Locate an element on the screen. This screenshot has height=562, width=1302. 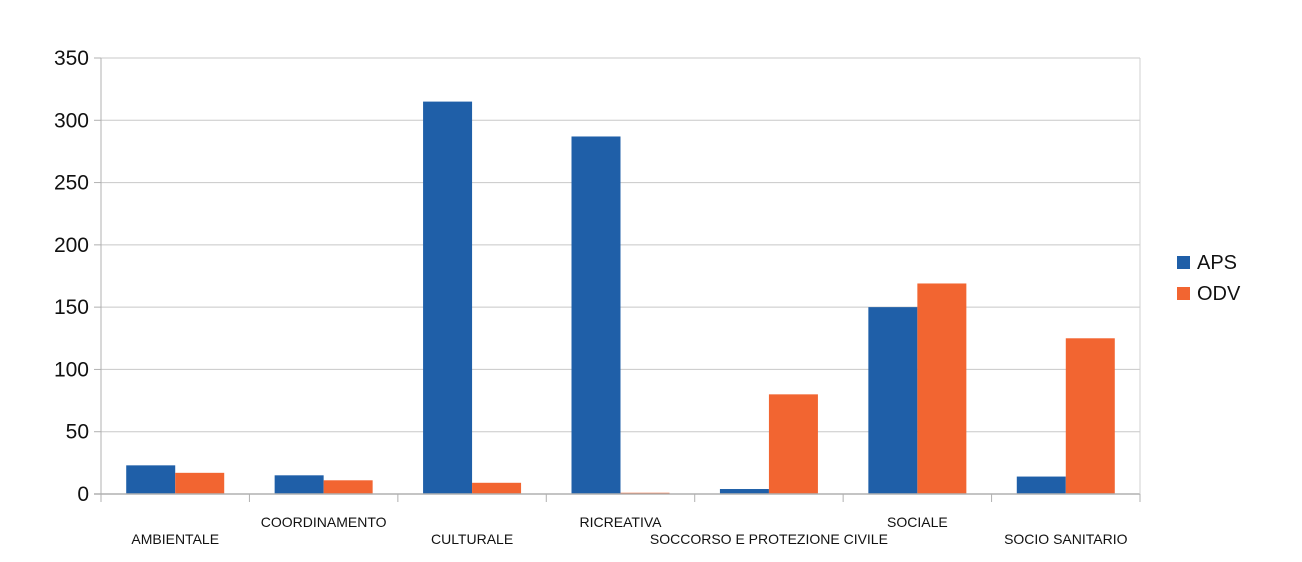
x-tick-label: SOCCORSO E PROTEZIONE CIVILE is located at coordinates (769, 539).